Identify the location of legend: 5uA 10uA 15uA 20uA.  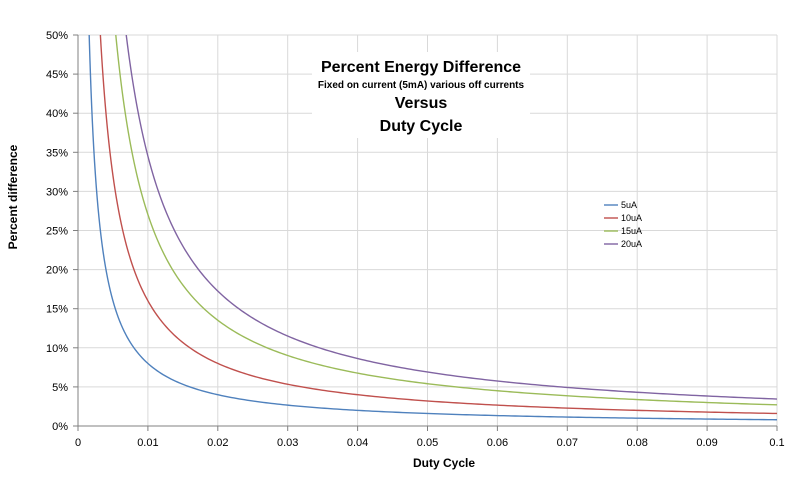
(623, 224).